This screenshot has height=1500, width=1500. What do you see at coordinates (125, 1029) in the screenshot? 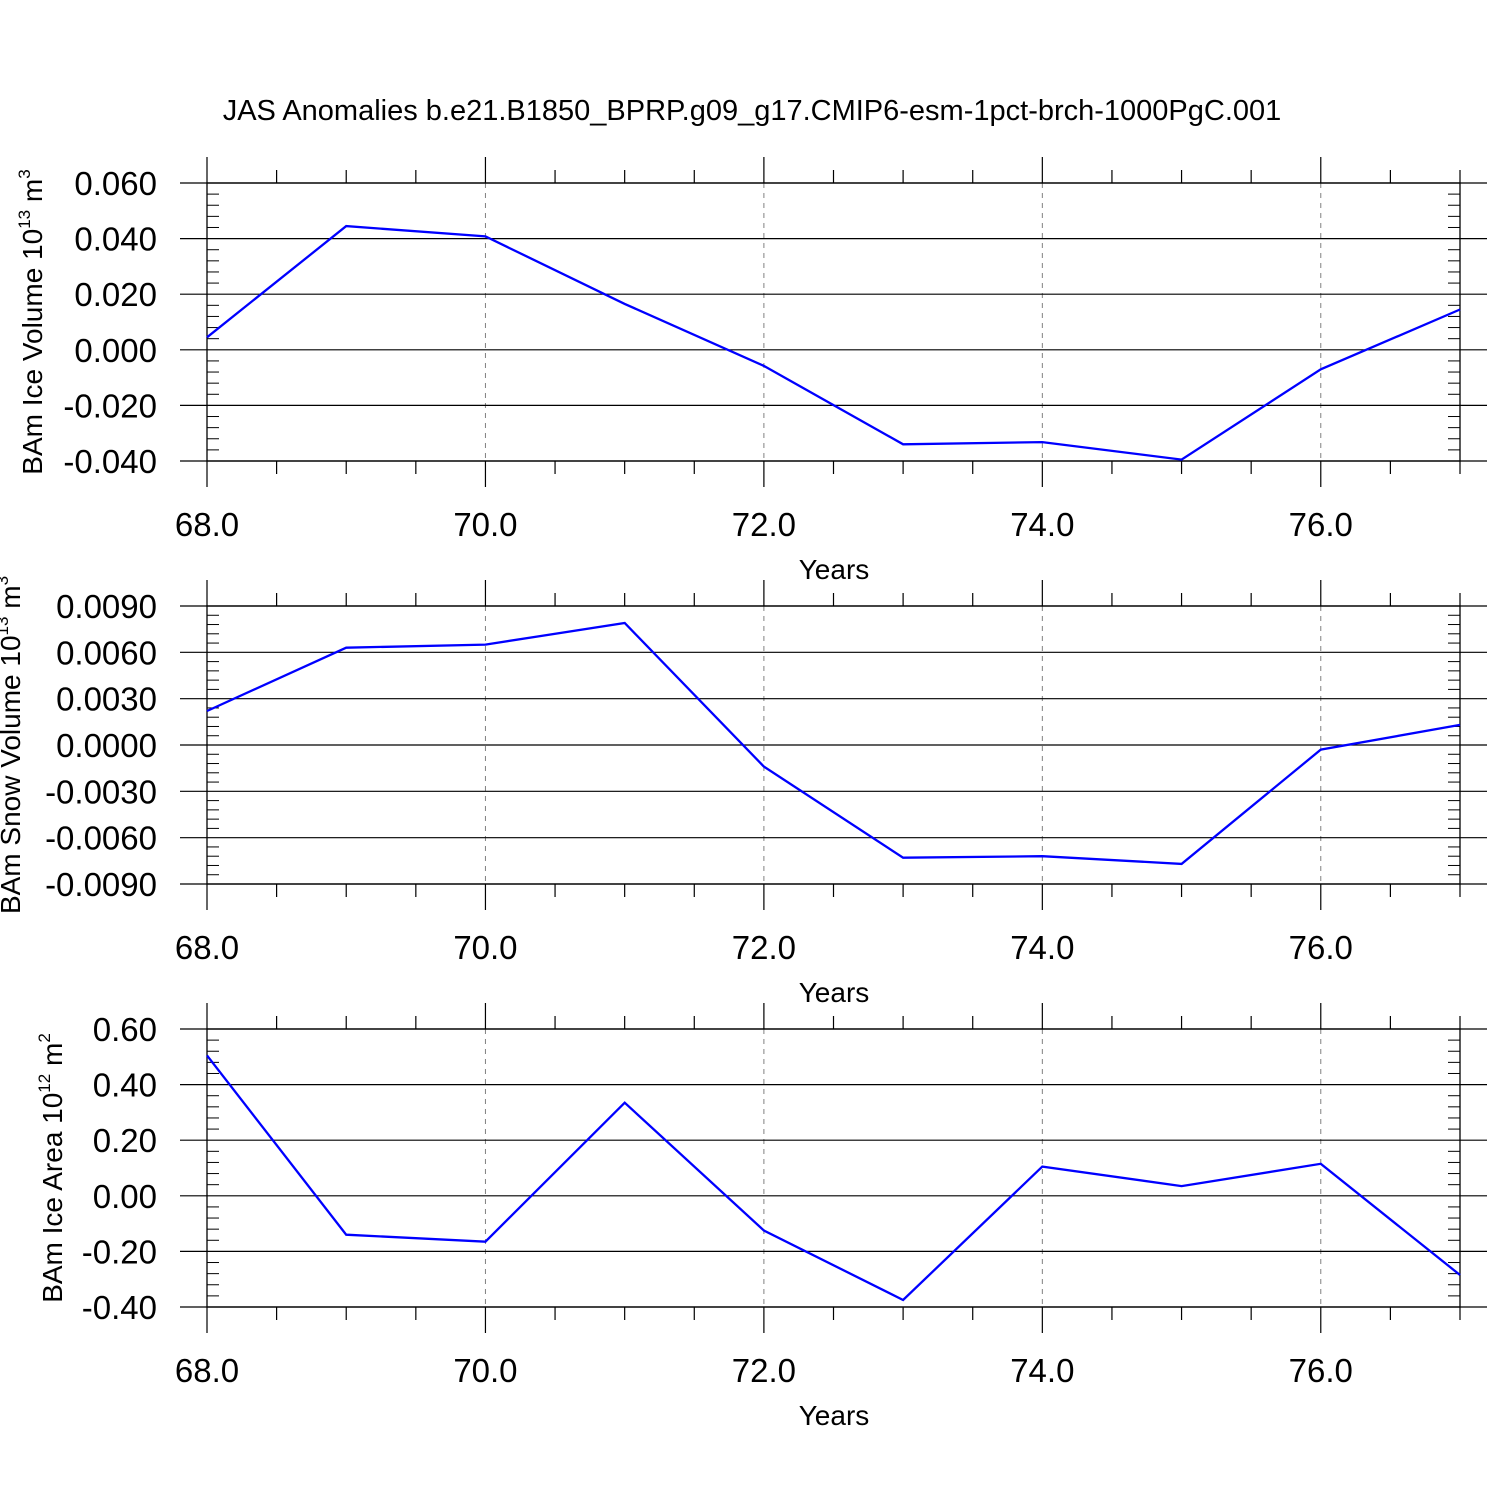
I see `y-tick-label: 0.60` at bounding box center [125, 1029].